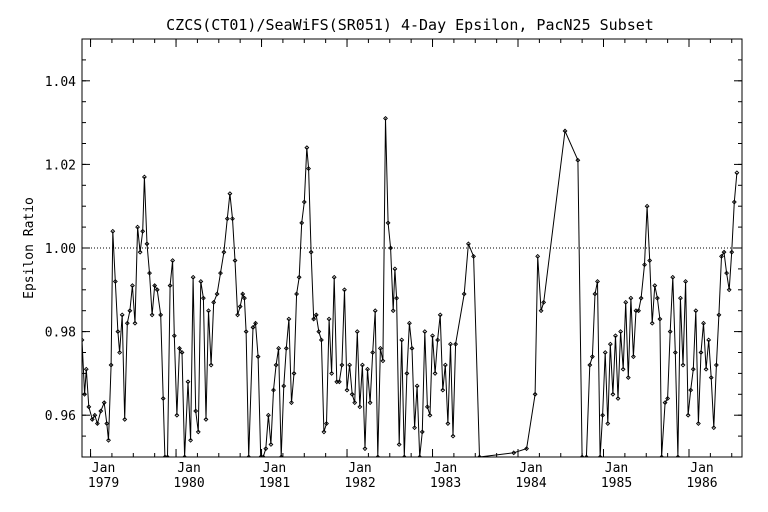 This screenshot has height=512, width=768. What do you see at coordinates (701, 483) in the screenshot?
I see `x-tick-year: 1986` at bounding box center [701, 483].